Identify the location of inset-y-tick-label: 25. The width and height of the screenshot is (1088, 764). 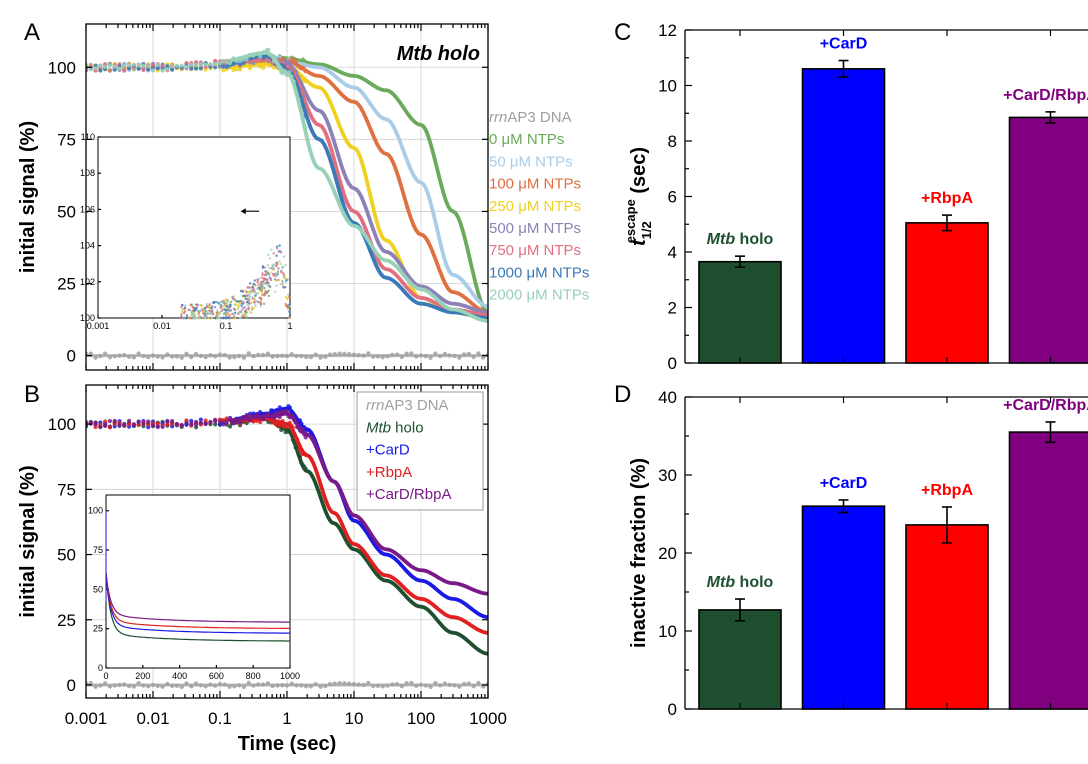
(98, 629).